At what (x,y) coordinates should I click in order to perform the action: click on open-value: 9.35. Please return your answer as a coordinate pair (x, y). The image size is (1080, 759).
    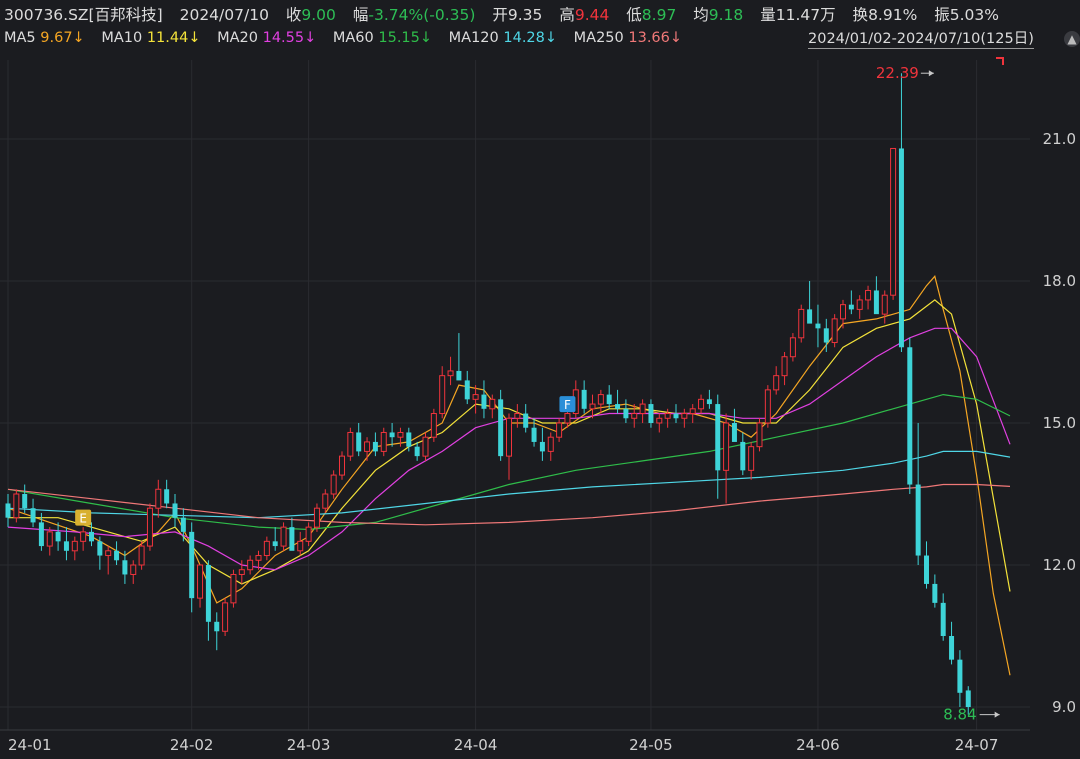
    Looking at the image, I should click on (525, 15).